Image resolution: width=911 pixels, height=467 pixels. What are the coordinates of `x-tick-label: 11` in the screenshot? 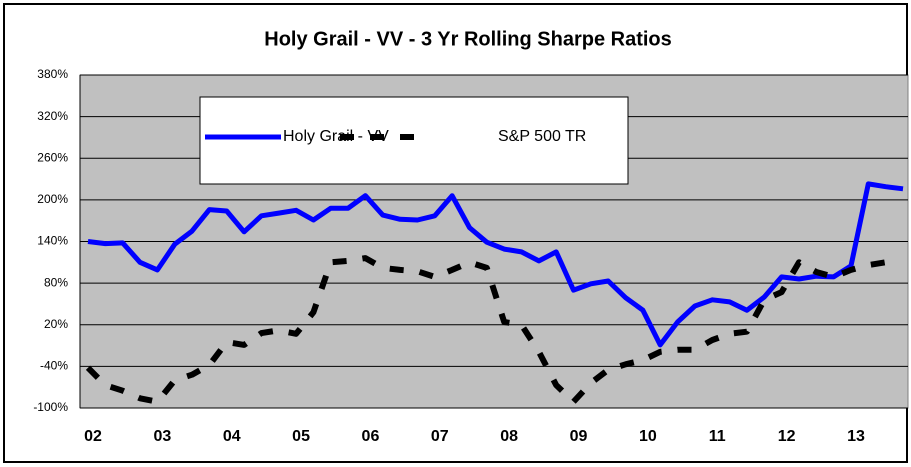 It's located at (717, 436).